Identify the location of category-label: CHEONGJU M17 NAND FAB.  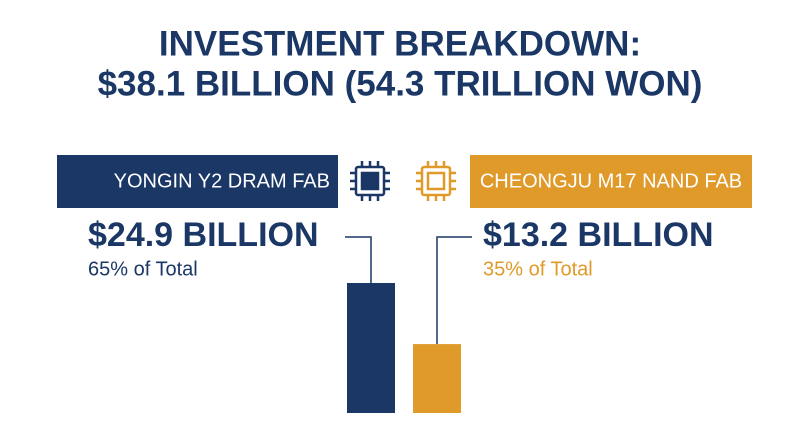
(611, 181).